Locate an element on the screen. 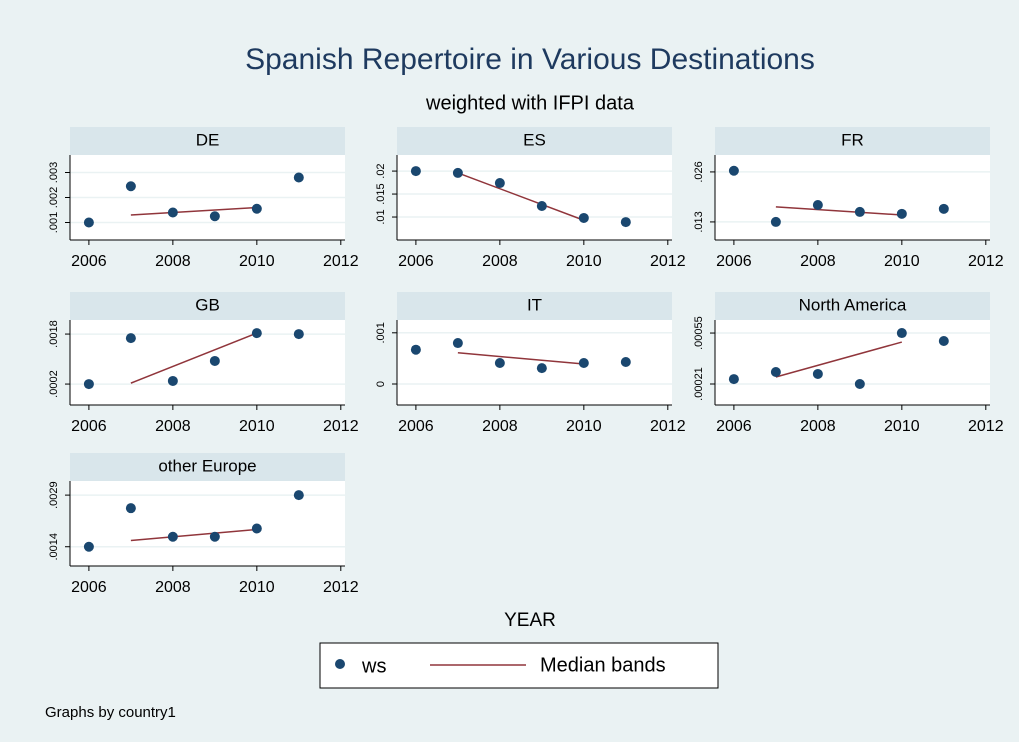 This screenshot has width=1019, height=742. panel-title: IT is located at coordinates (534, 304).